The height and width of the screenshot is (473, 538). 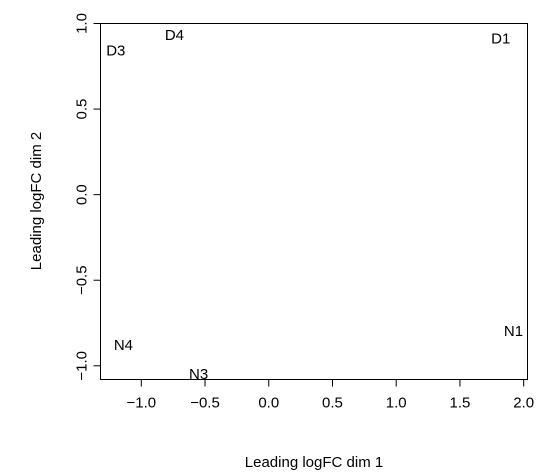 What do you see at coordinates (82, 366) in the screenshot?
I see `y-tick-label: −1.0` at bounding box center [82, 366].